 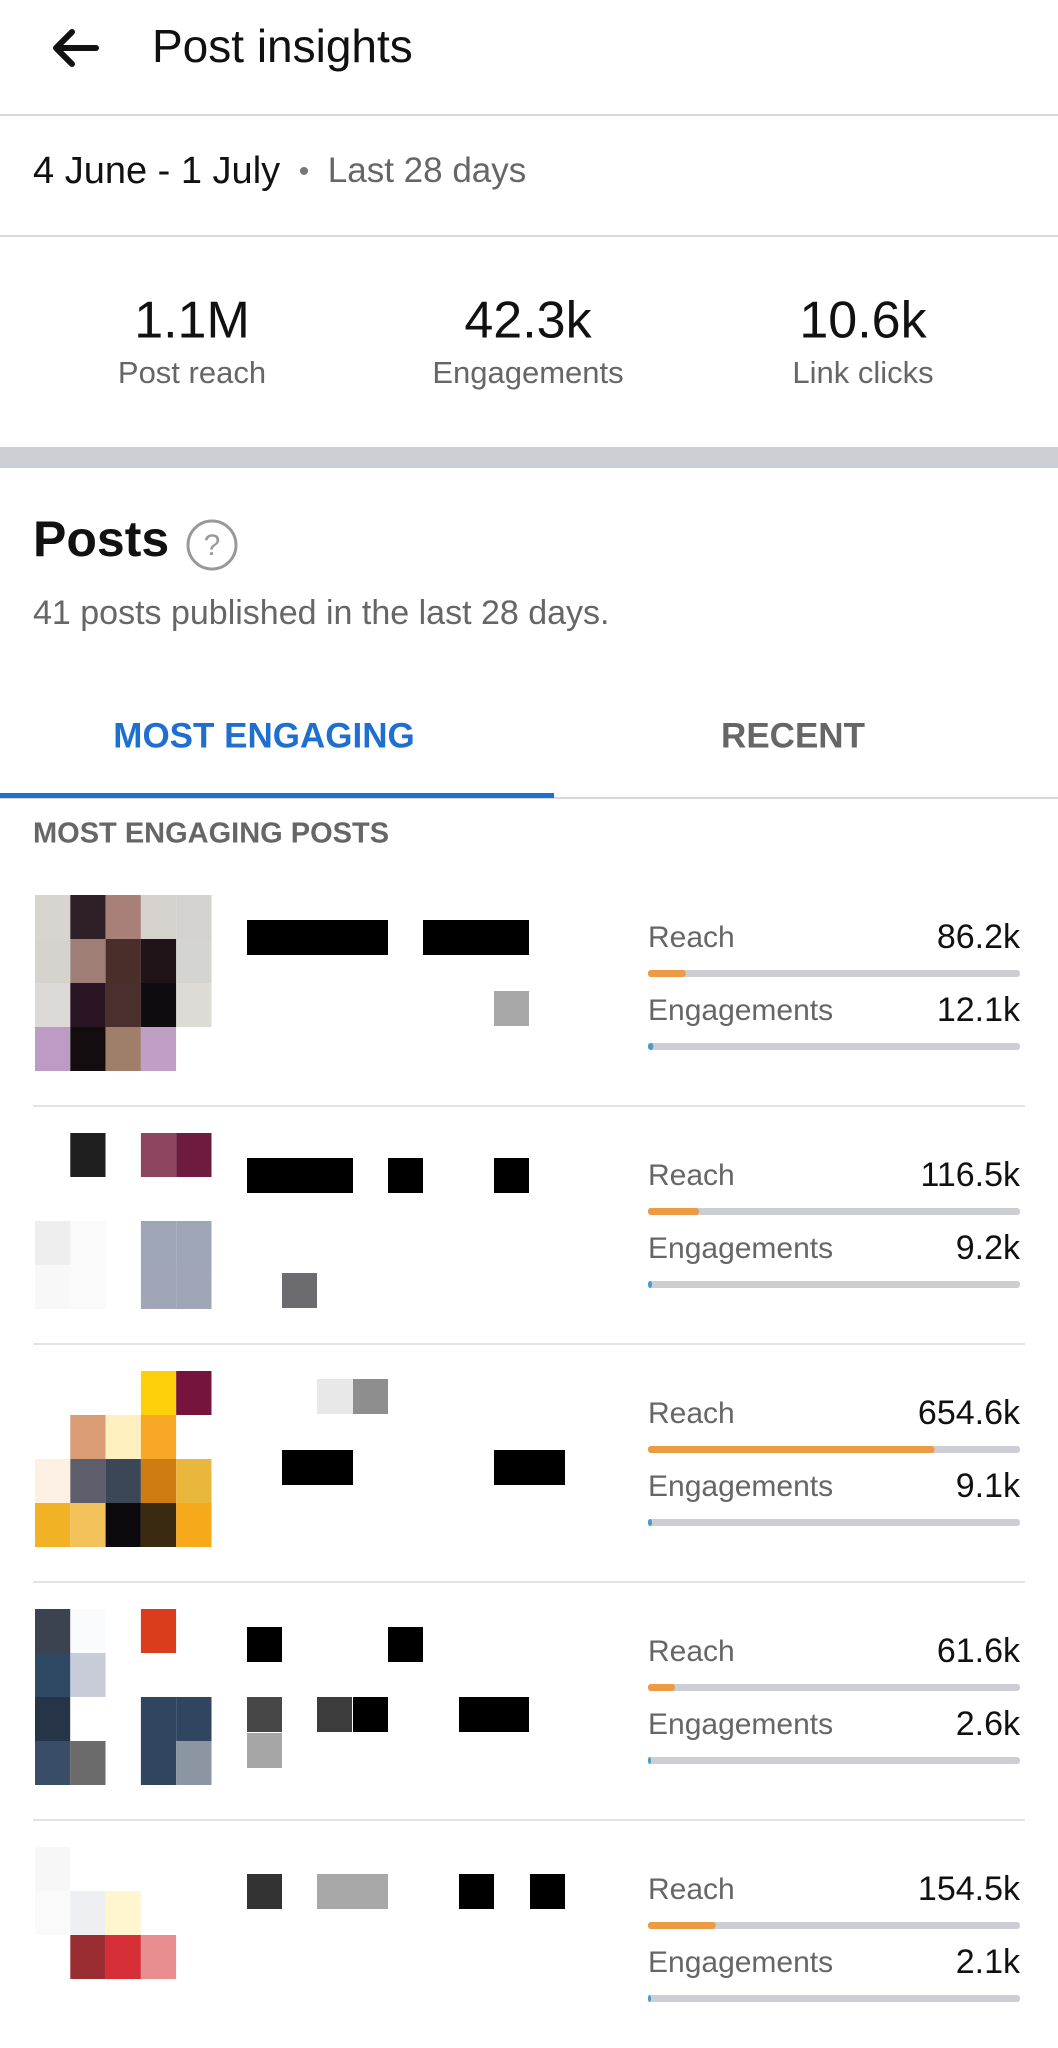 What do you see at coordinates (321, 613) in the screenshot?
I see `section-subtitle: 41 posts published in the last 28 days.` at bounding box center [321, 613].